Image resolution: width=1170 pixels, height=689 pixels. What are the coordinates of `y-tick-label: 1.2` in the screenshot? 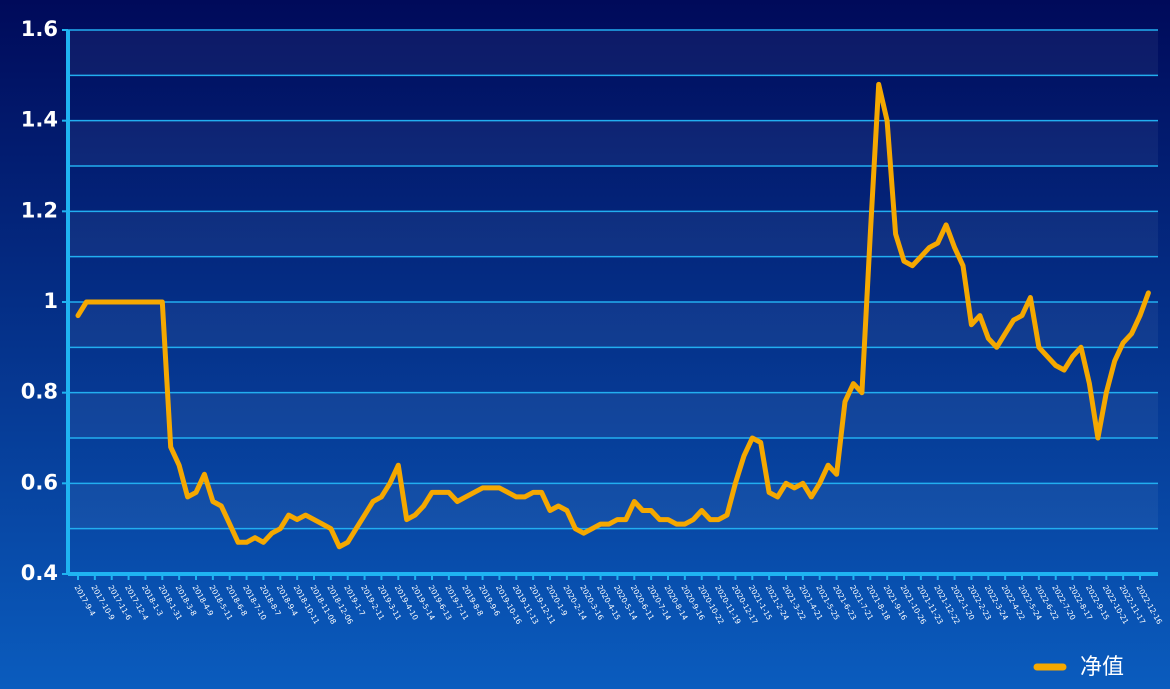 It's located at (39, 210).